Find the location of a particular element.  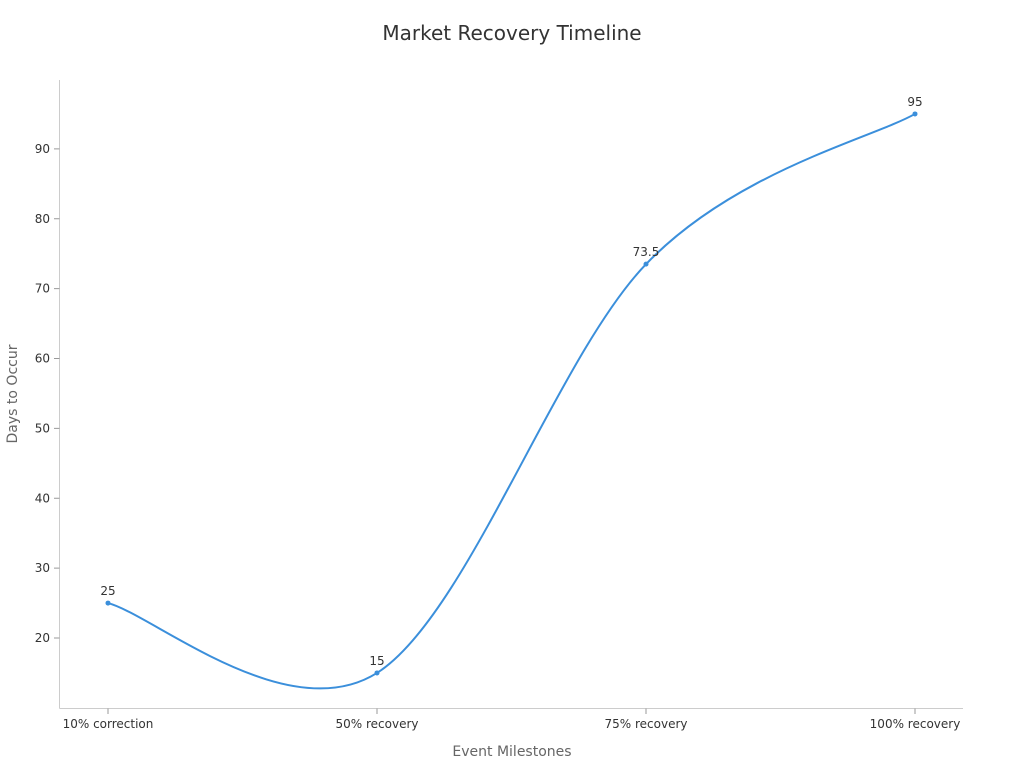

y-tick-label: 50 is located at coordinates (42, 428).